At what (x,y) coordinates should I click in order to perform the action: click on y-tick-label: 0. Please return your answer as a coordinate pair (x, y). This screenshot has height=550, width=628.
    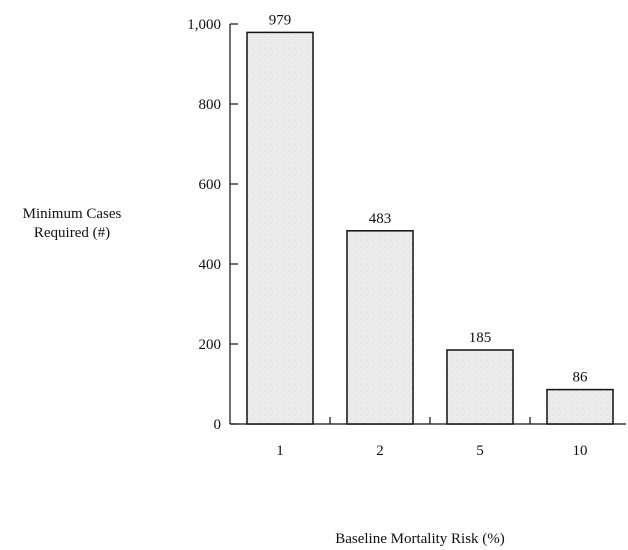
    Looking at the image, I should click on (218, 425).